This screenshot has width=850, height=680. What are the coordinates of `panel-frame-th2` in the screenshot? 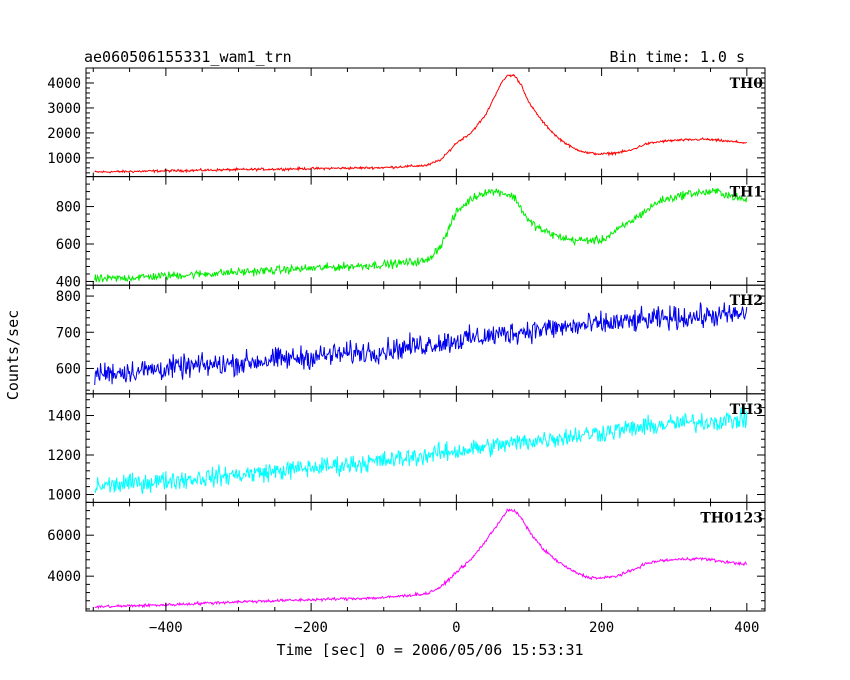 It's located at (425, 339).